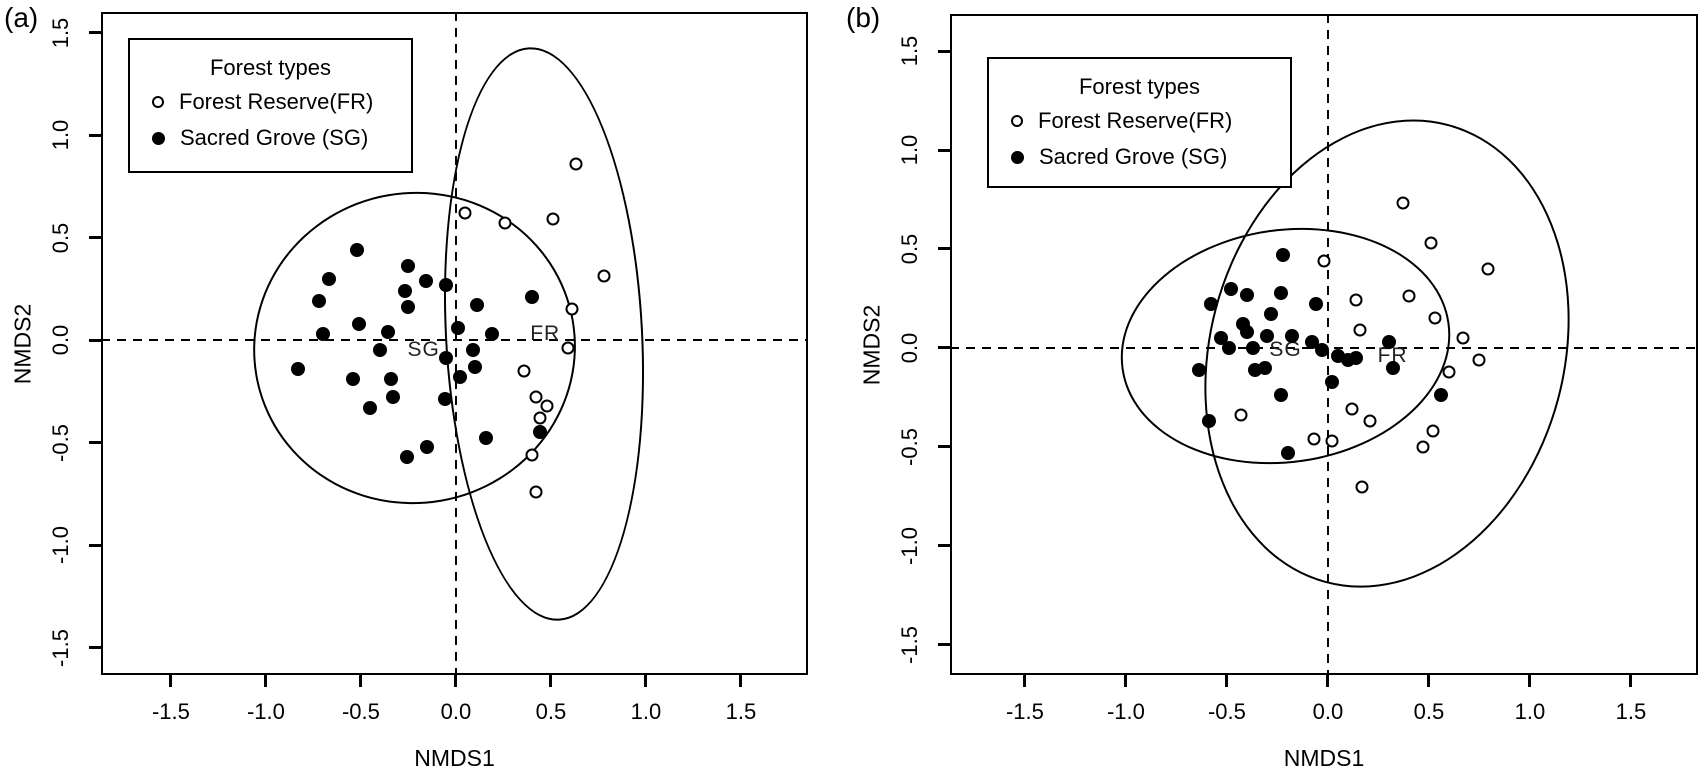 The height and width of the screenshot is (782, 1704). I want to click on centroid-label-fr: FR, so click(545, 333).